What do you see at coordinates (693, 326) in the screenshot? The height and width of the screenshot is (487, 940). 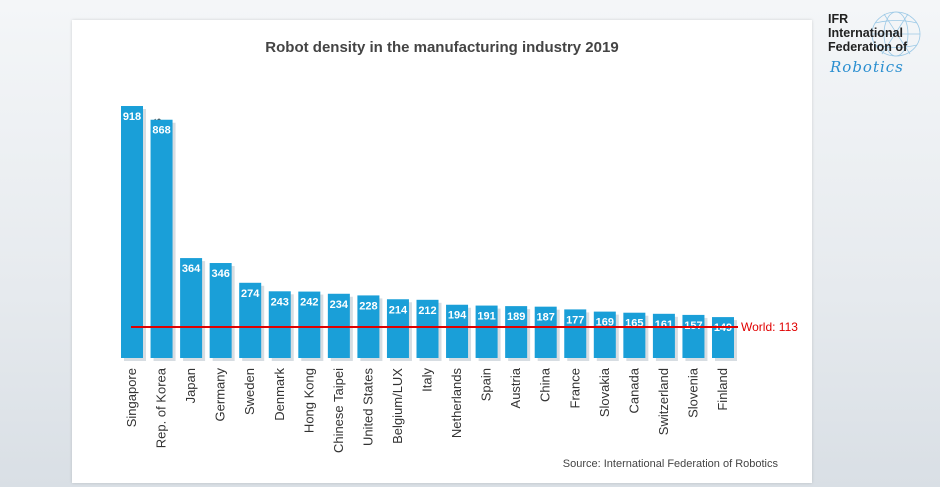 I see `bar-value-label: 157` at bounding box center [693, 326].